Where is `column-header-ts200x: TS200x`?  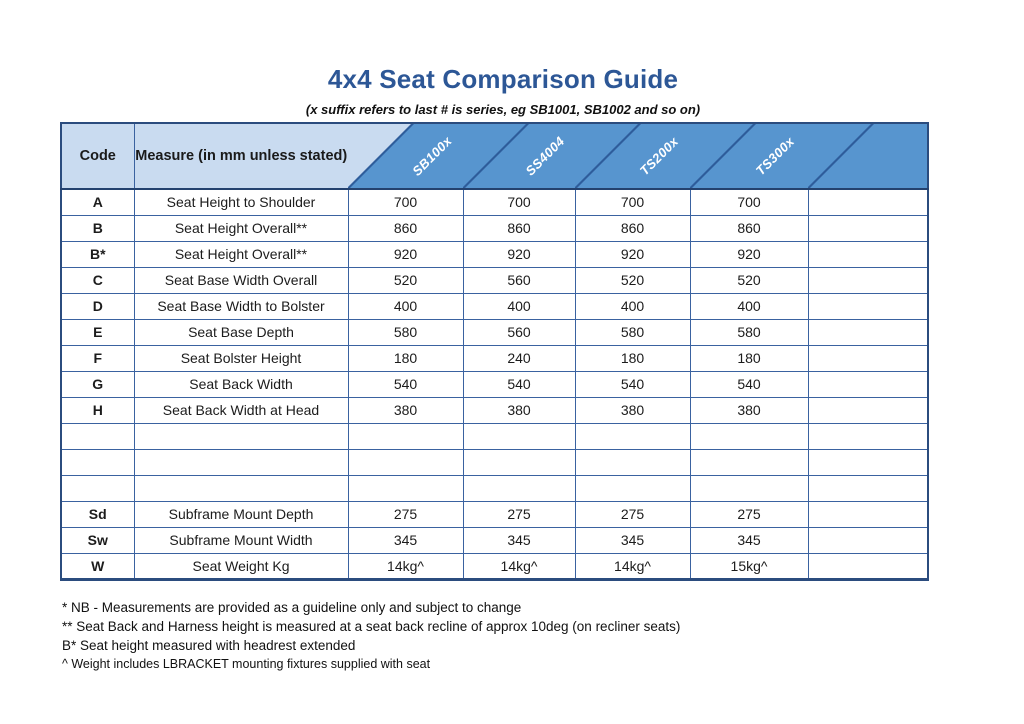
column-header-ts200x: TS200x is located at coordinates (632, 156).